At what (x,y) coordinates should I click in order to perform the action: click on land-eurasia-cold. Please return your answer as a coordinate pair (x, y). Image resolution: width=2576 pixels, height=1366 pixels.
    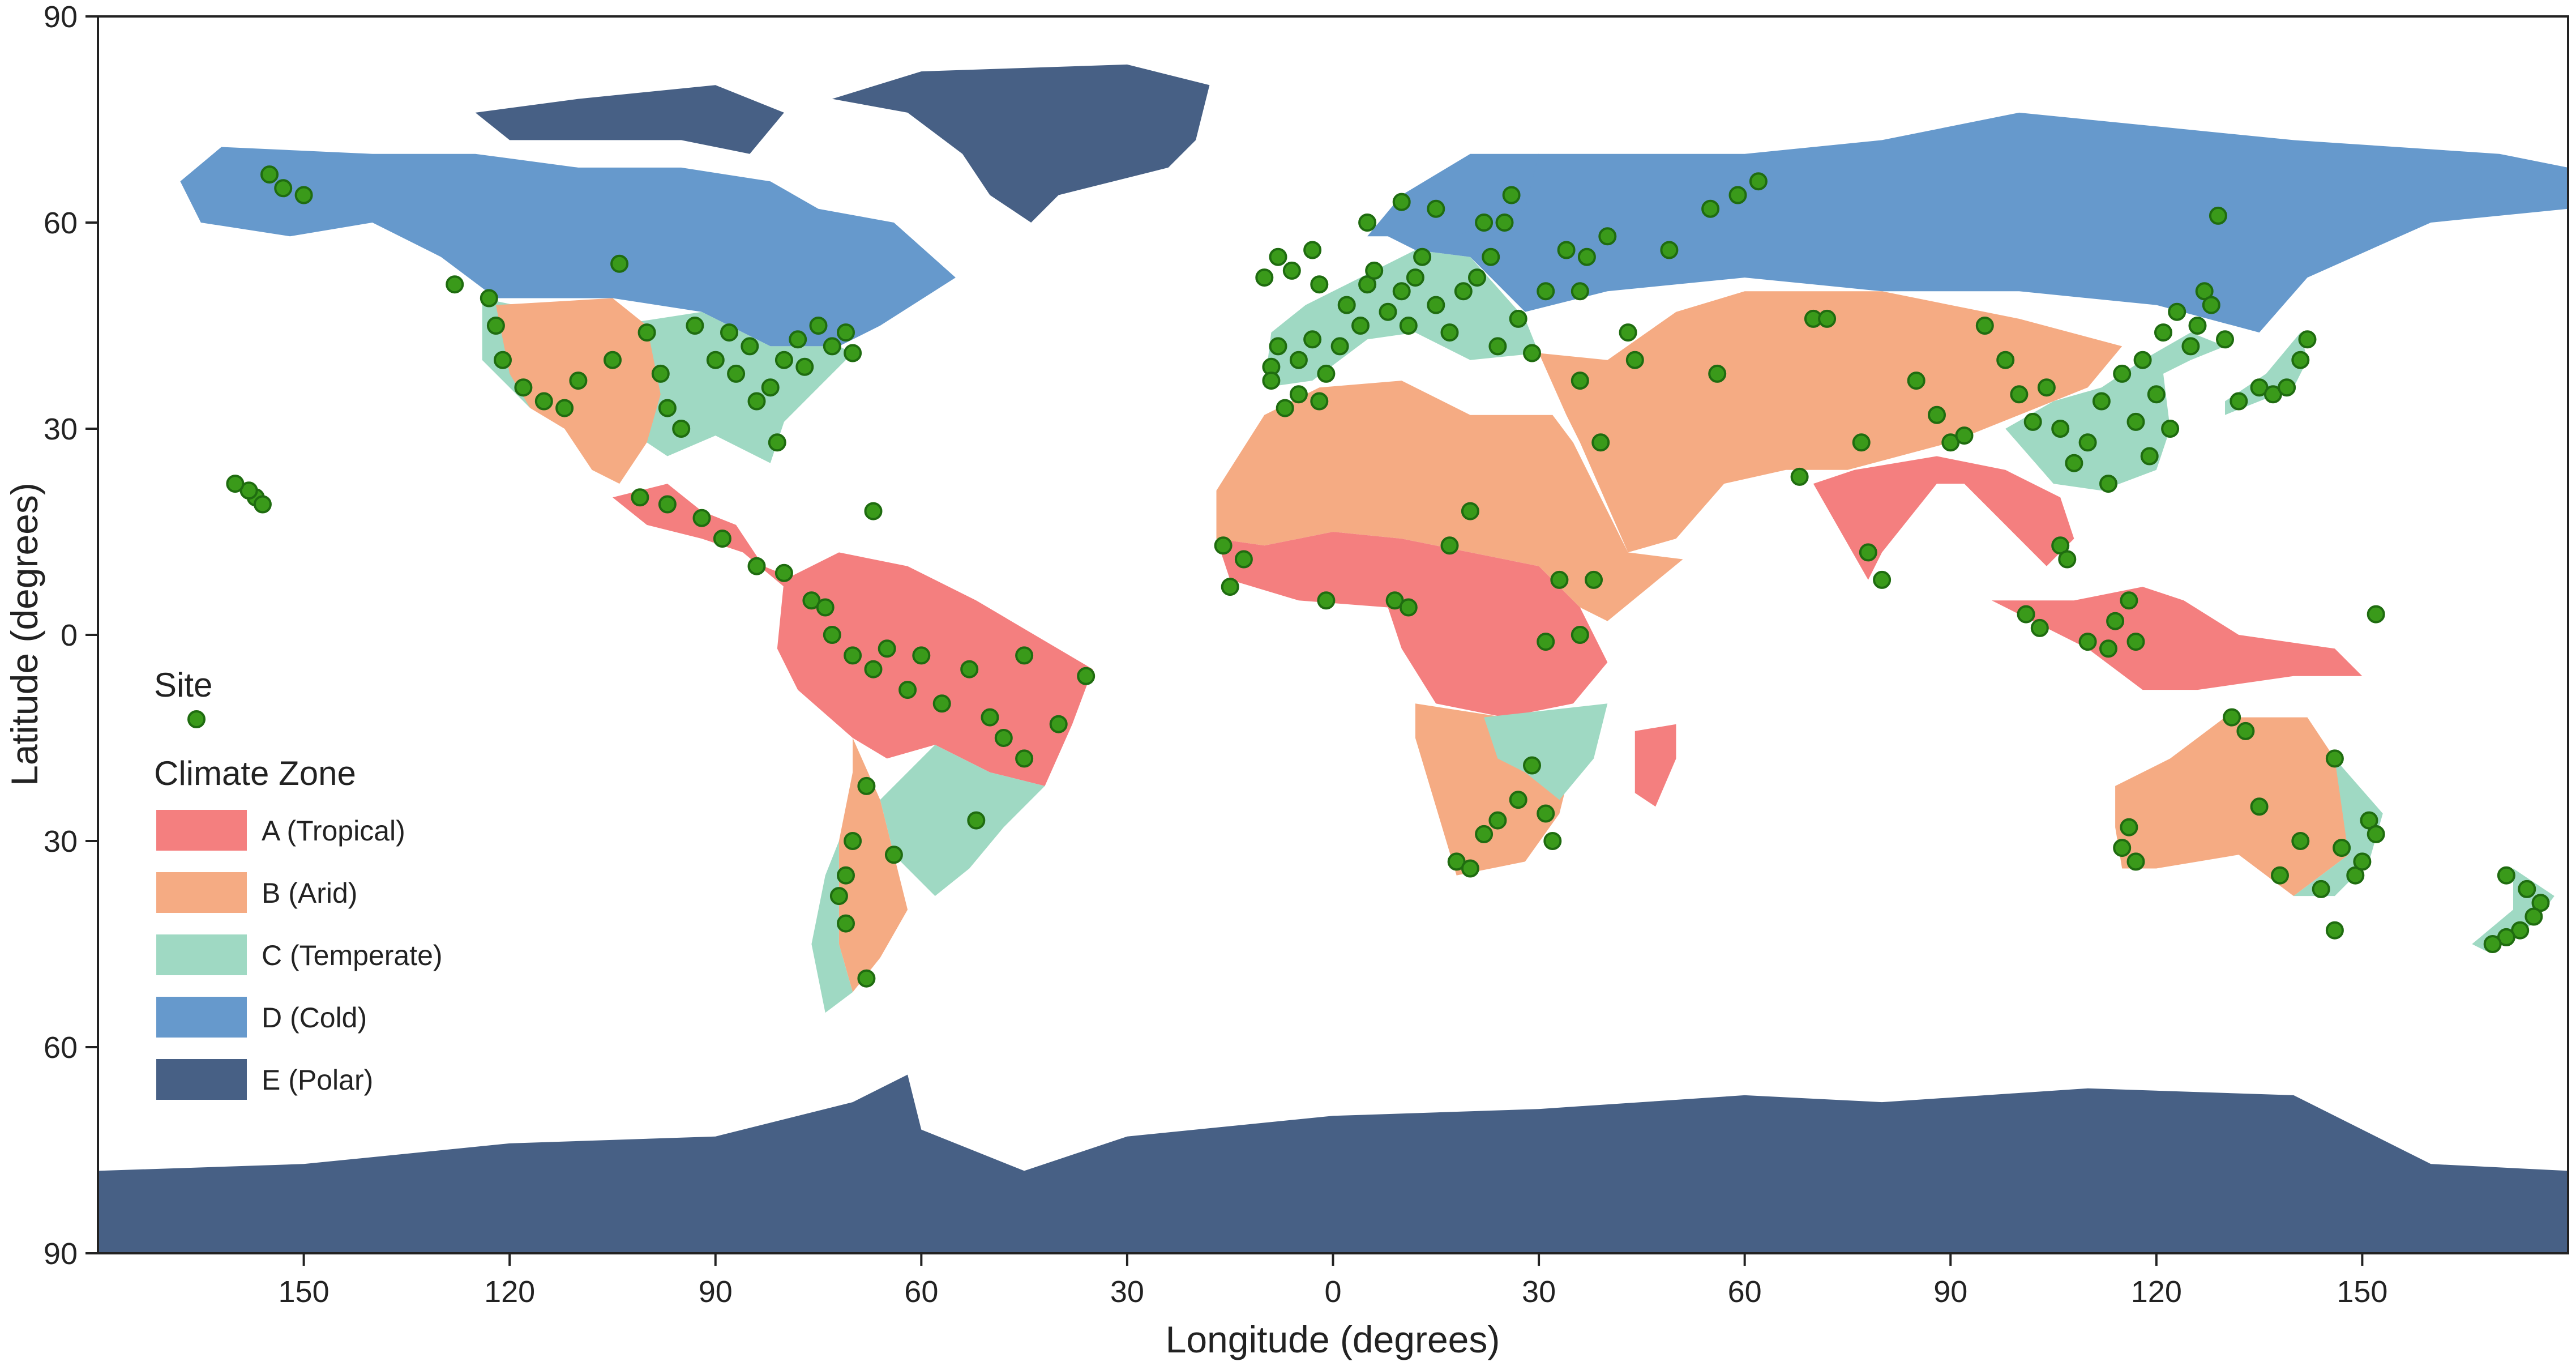
    Looking at the image, I should click on (1978, 223).